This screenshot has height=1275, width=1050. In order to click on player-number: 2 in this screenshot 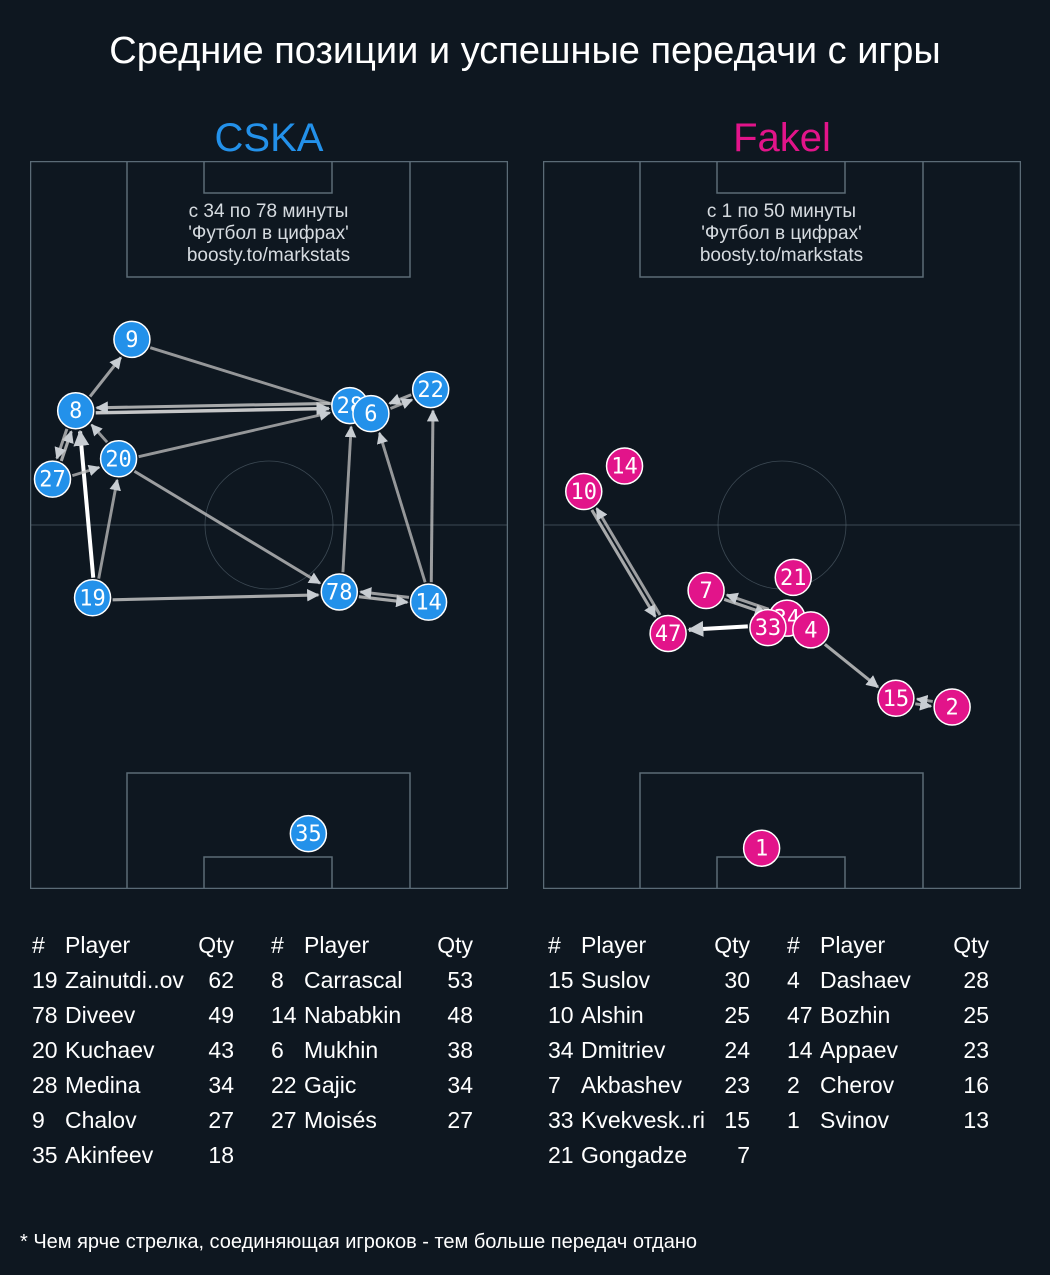, I will do `click(793, 1085)`.